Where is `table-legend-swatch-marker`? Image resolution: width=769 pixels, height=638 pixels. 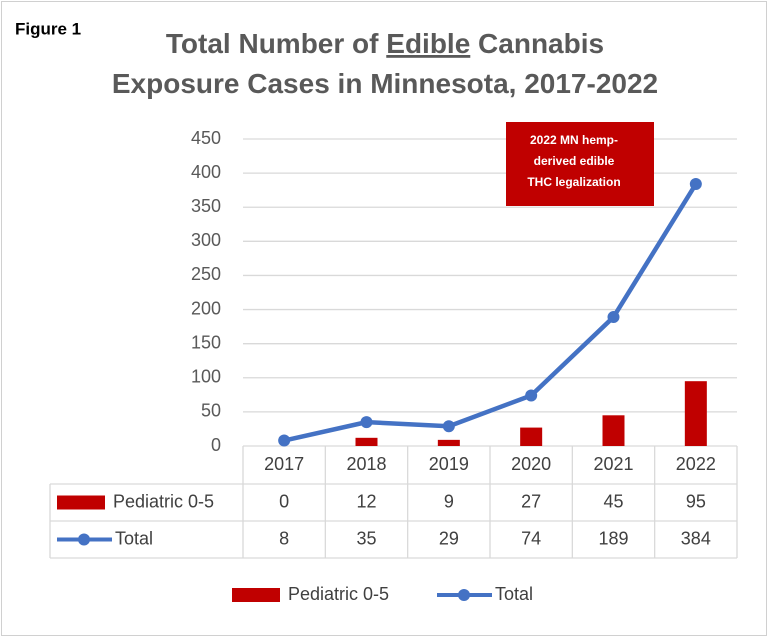
table-legend-swatch-marker is located at coordinates (84, 539).